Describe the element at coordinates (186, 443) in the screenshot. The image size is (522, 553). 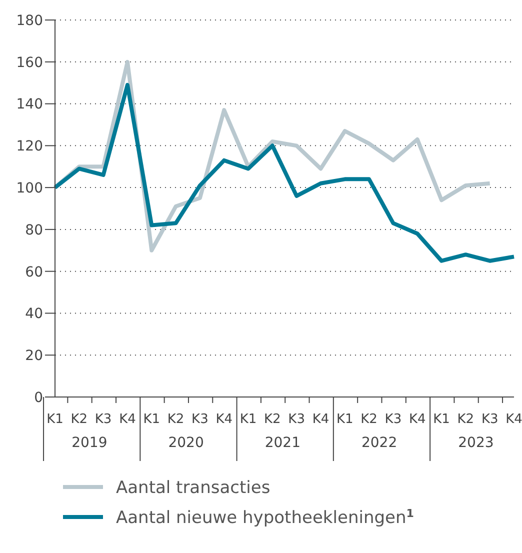
I see `text: 2020` at that location.